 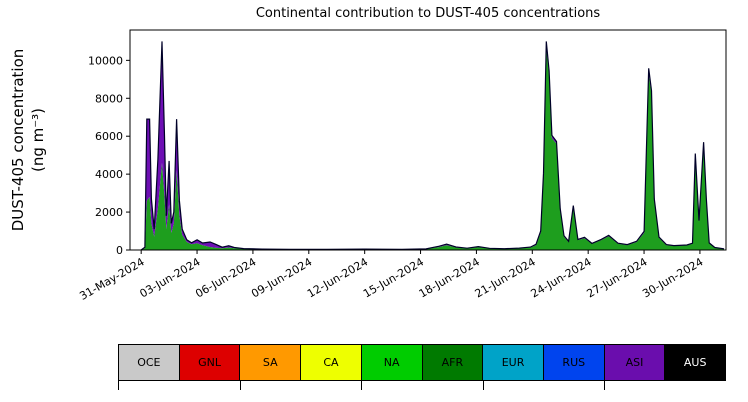 I want to click on x-tick-label: 09-Jun-2024, so click(x=281, y=277).